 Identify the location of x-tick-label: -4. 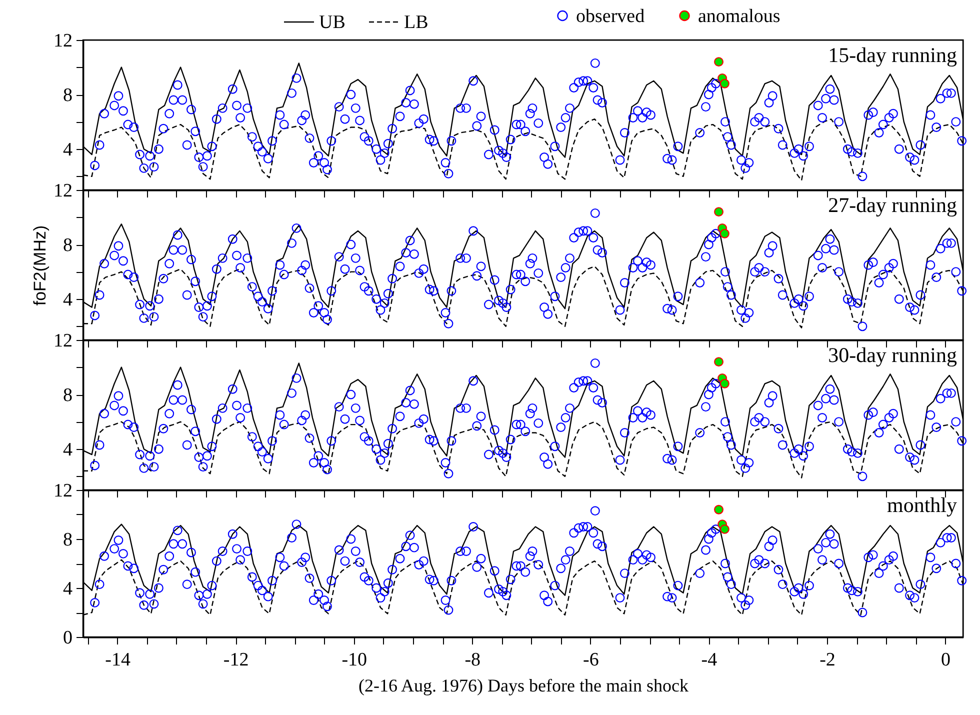
(709, 660).